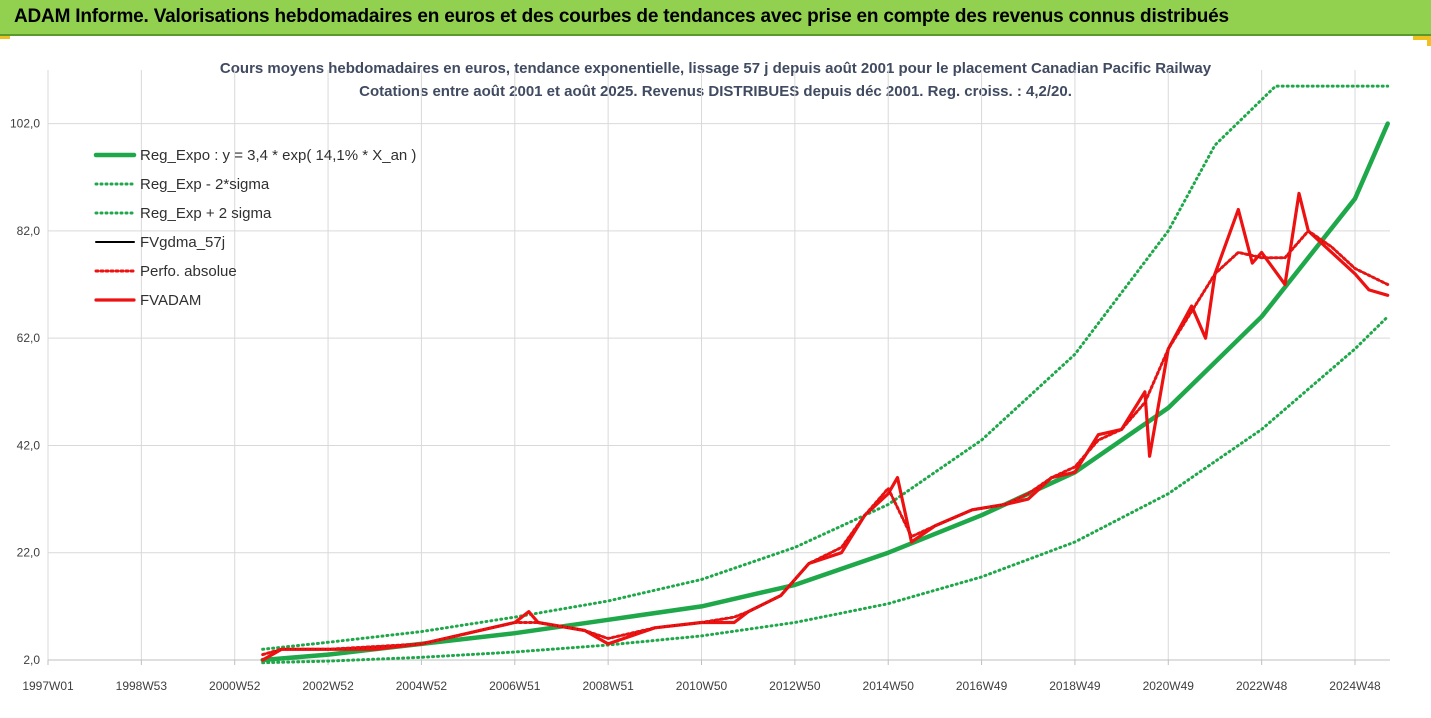 The width and height of the screenshot is (1431, 718). Describe the element at coordinates (889, 686) in the screenshot. I see `x-tick-label: 2014W50` at that location.